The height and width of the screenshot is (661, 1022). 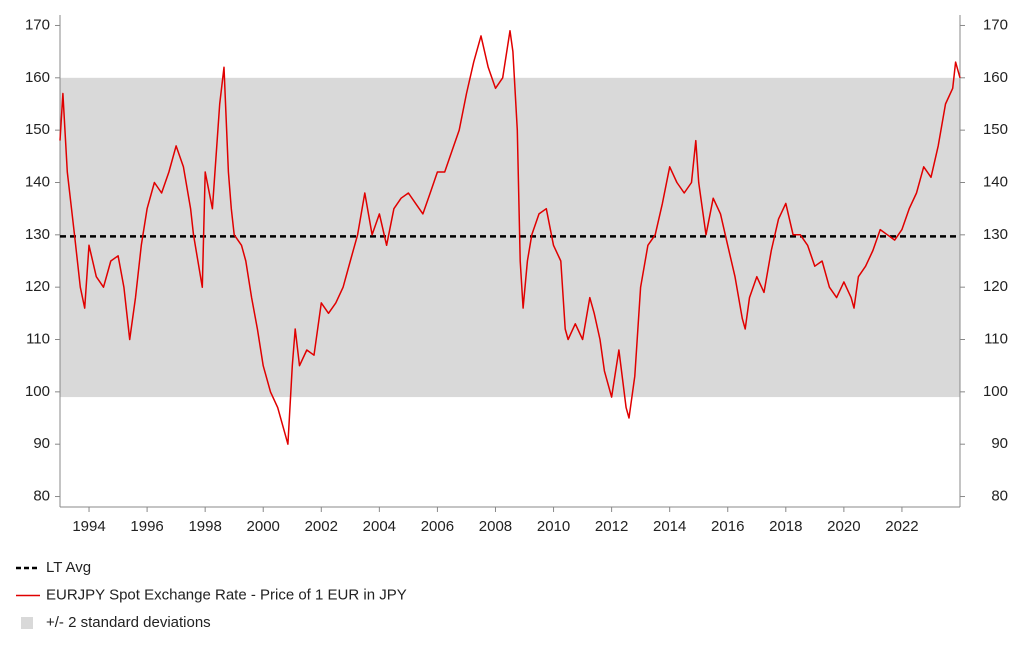 What do you see at coordinates (999, 443) in the screenshot?
I see `y2-tick-label: 90` at bounding box center [999, 443].